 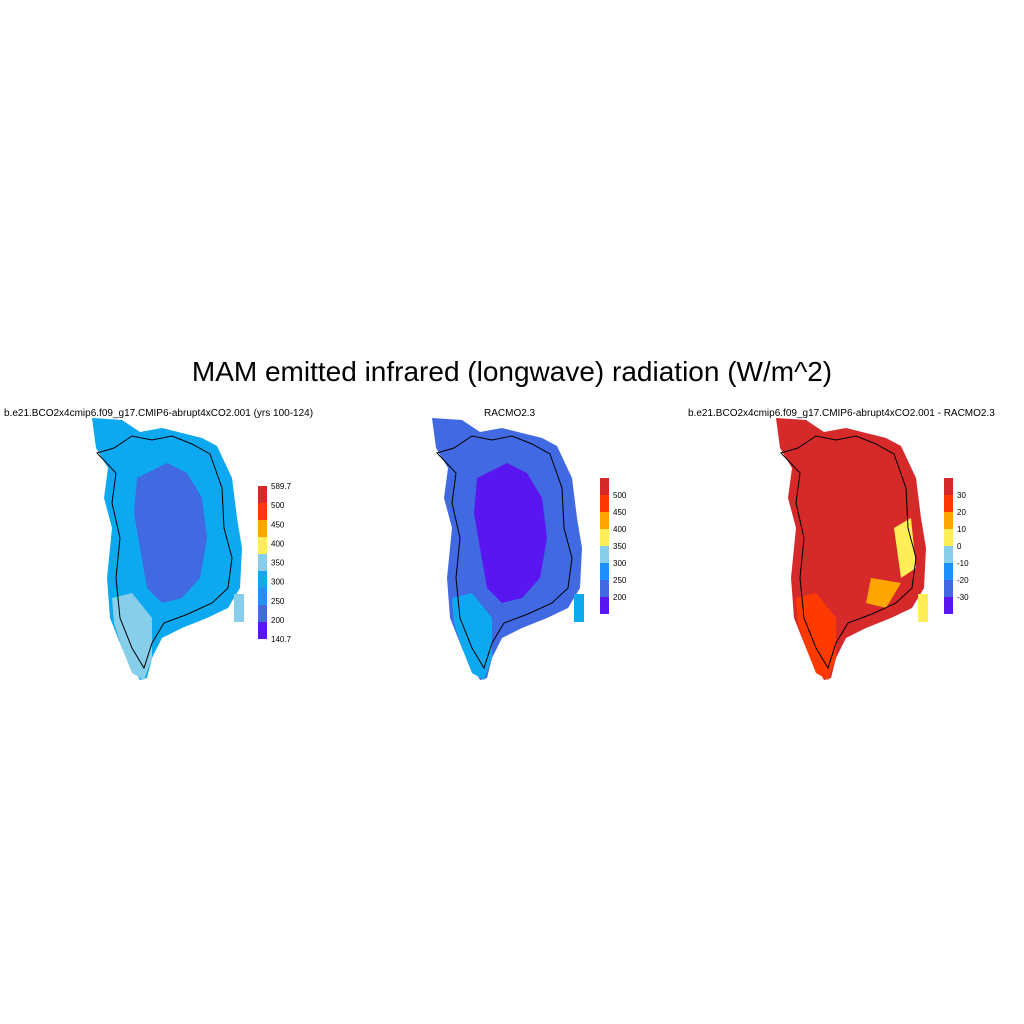 What do you see at coordinates (963, 597) in the screenshot?
I see `colorbar-label: -30` at bounding box center [963, 597].